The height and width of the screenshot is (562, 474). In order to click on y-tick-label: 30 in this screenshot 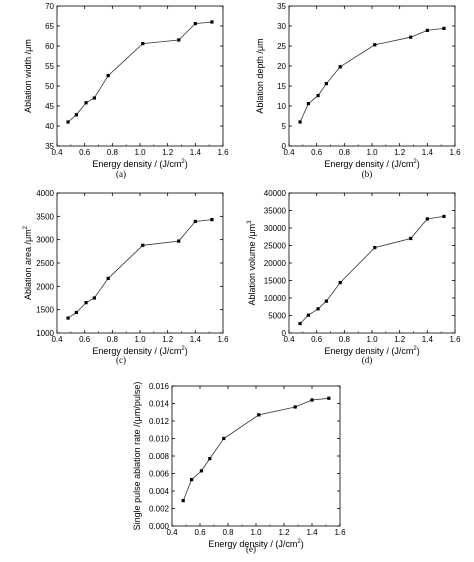, I will do `click(281, 26)`.